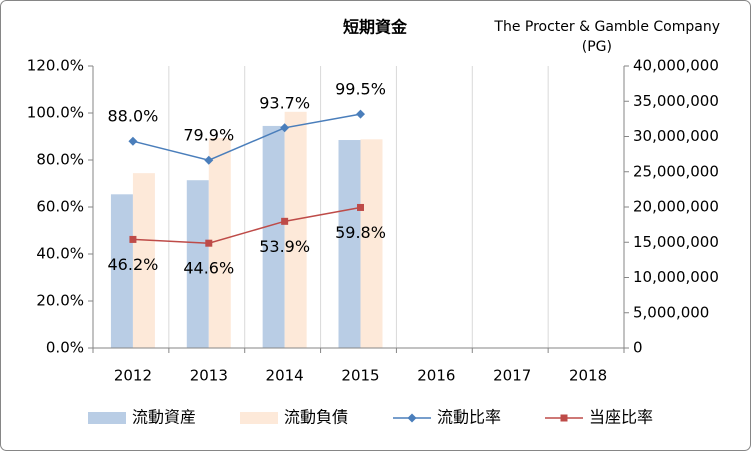 Image resolution: width=751 pixels, height=451 pixels. I want to click on legend-label: 流動比率, so click(469, 417).